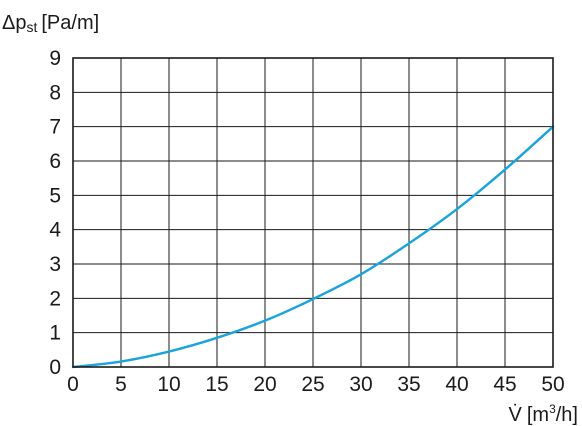 This screenshot has height=426, width=582. I want to click on y-axis-title: Δpst [Pa/m], so click(50, 23).